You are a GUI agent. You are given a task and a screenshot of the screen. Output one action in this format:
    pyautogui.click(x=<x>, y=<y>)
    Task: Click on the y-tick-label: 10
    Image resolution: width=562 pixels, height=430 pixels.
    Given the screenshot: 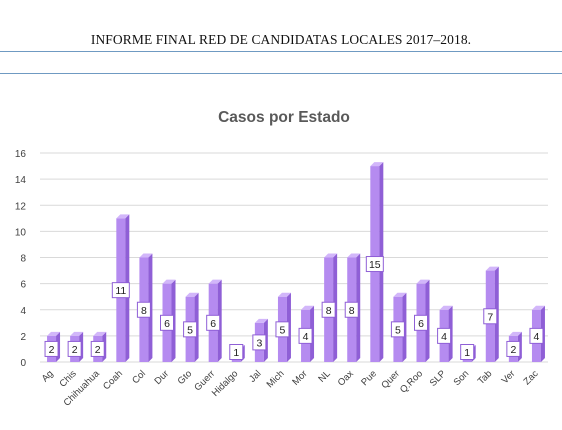 What is the action you would take?
    pyautogui.click(x=21, y=232)
    